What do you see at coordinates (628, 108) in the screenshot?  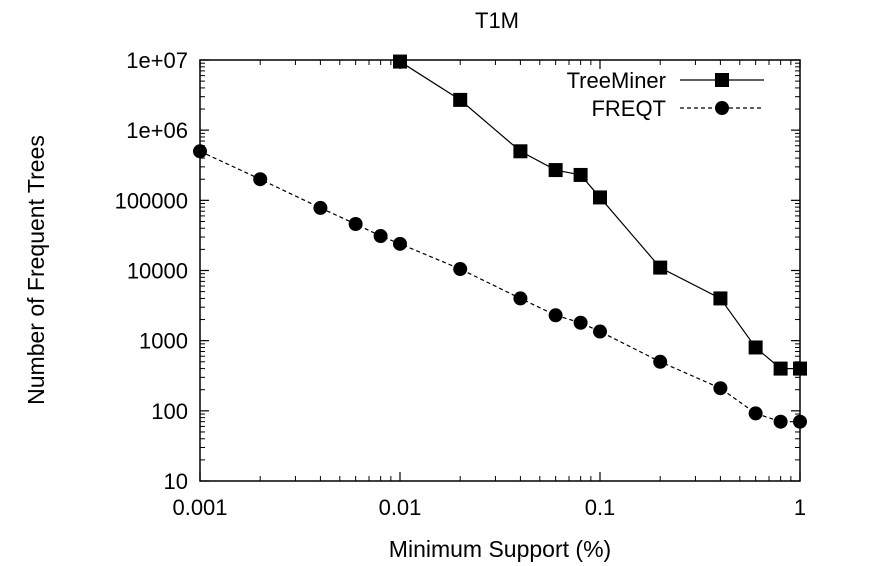 I see `legend-label-freqt: FREQT` at bounding box center [628, 108].